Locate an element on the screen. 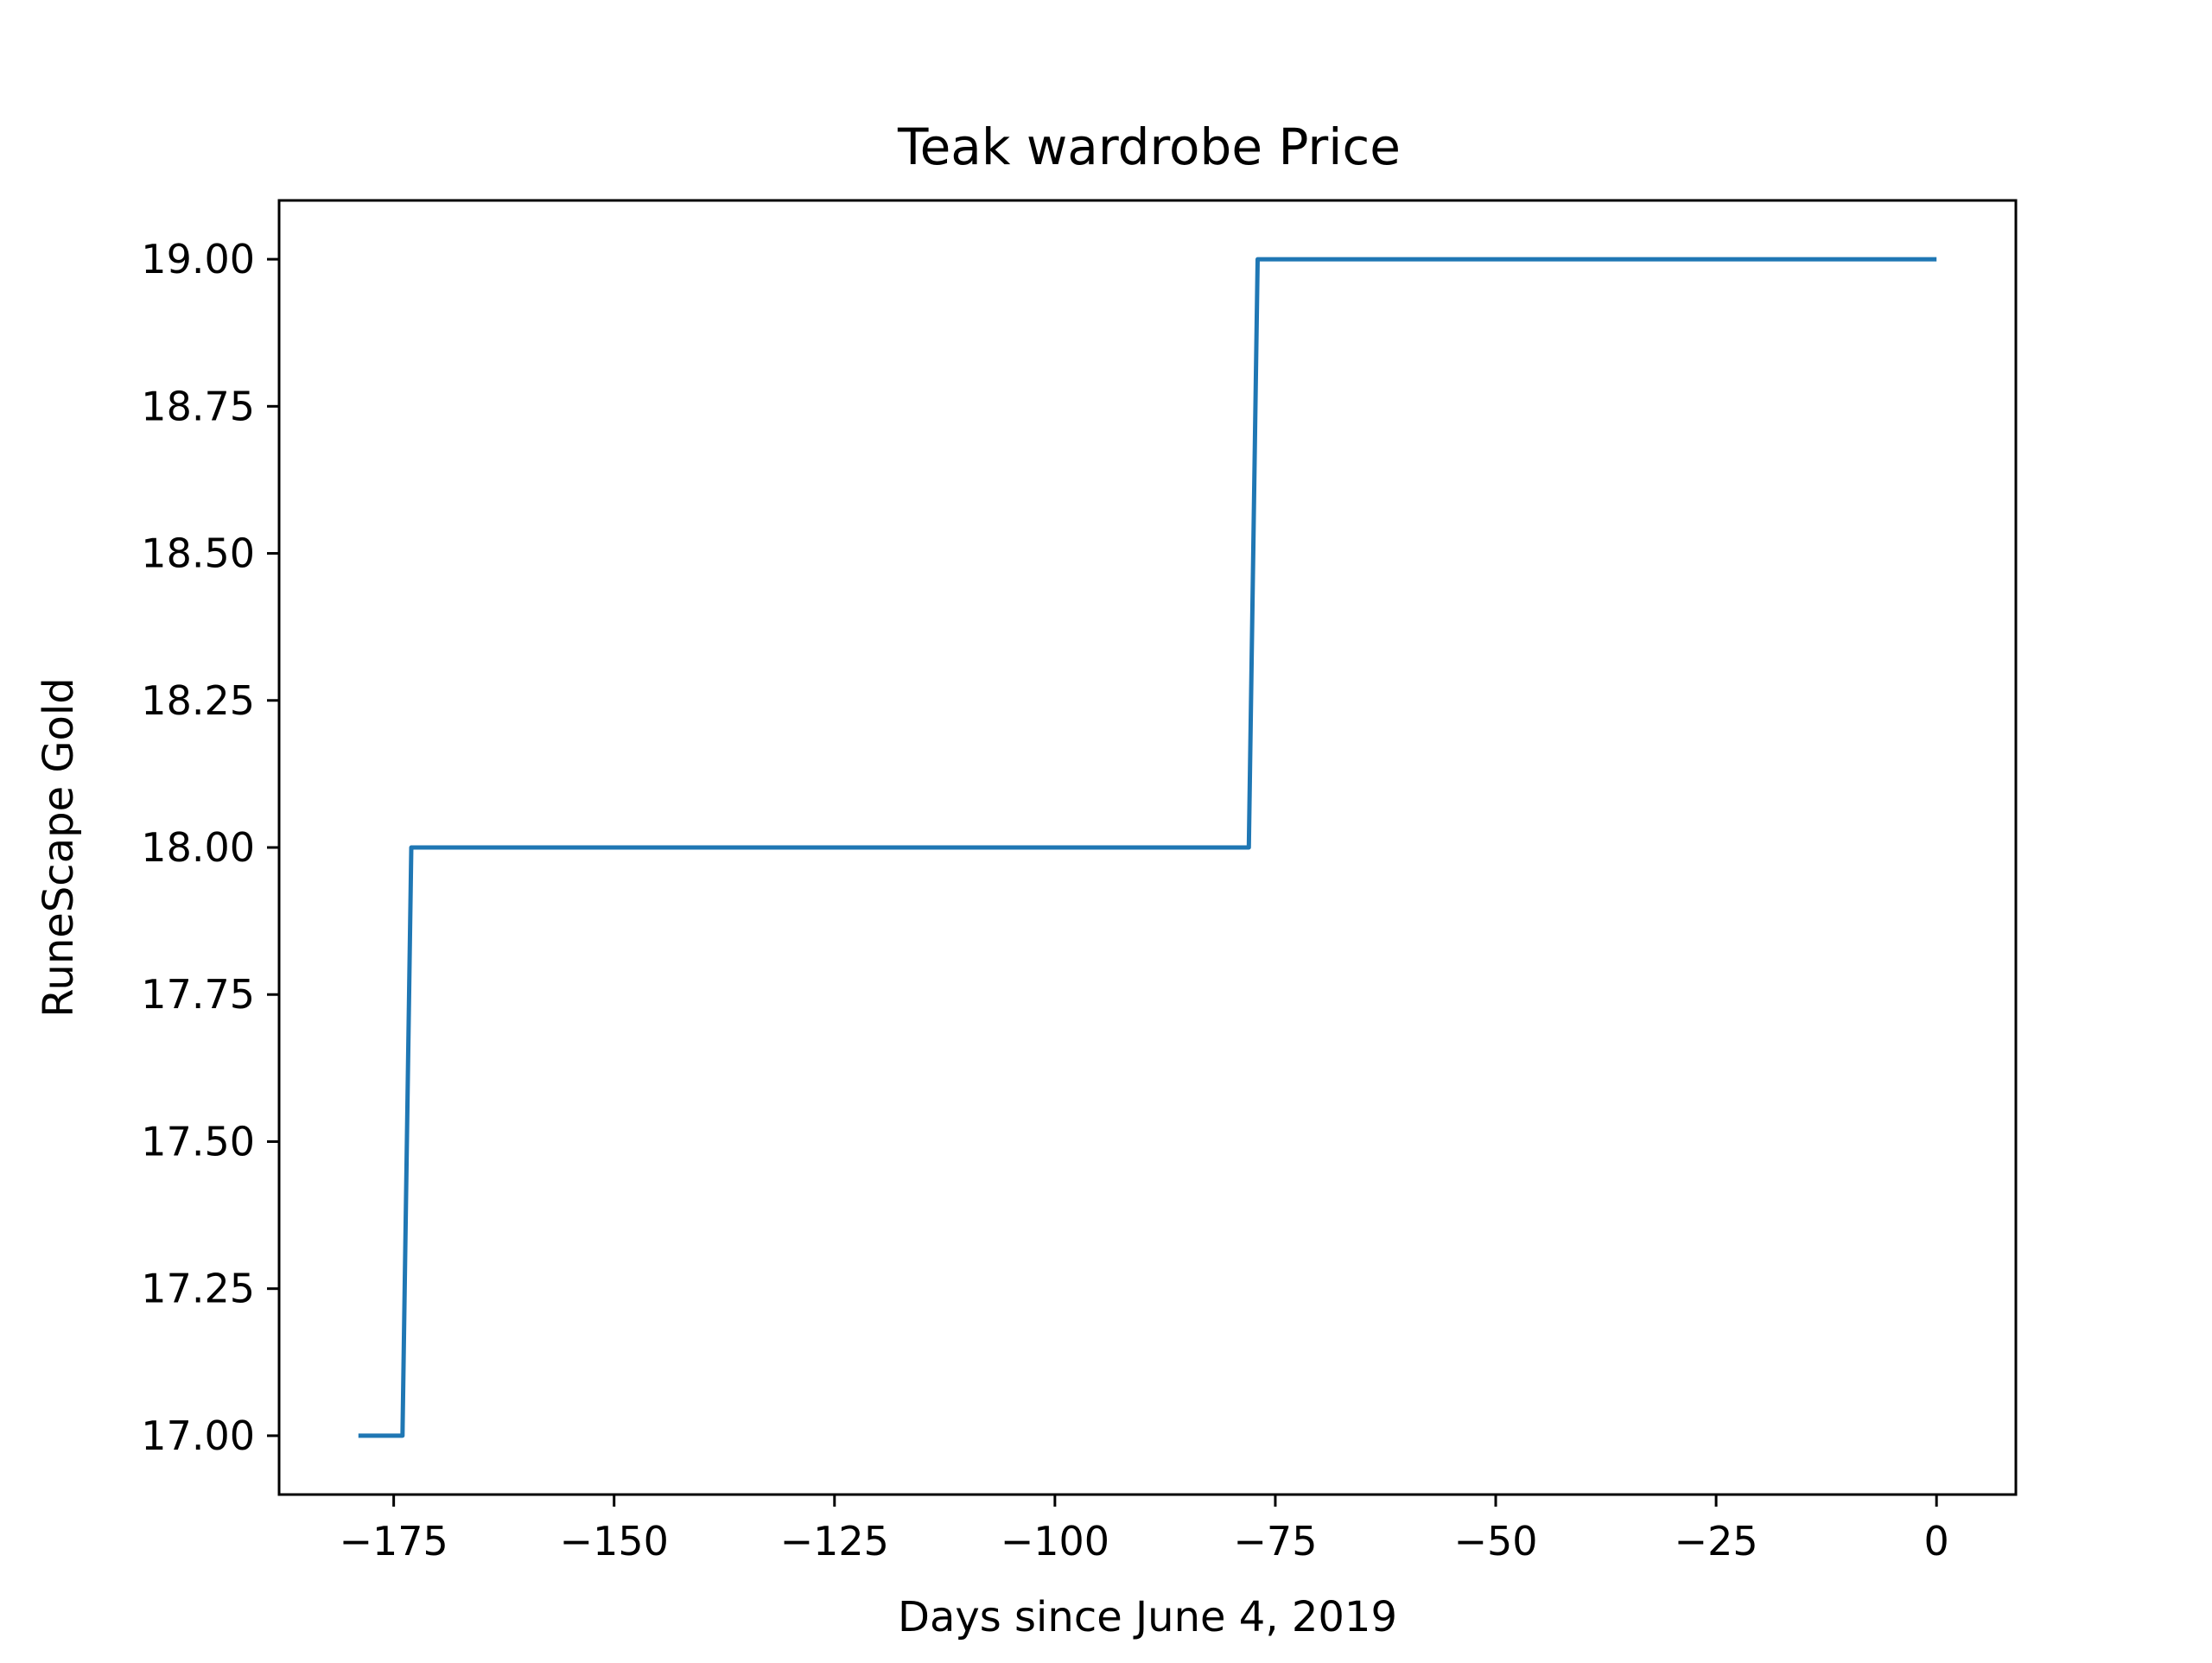  y-tick-label: 17.00 is located at coordinates (198, 1435).